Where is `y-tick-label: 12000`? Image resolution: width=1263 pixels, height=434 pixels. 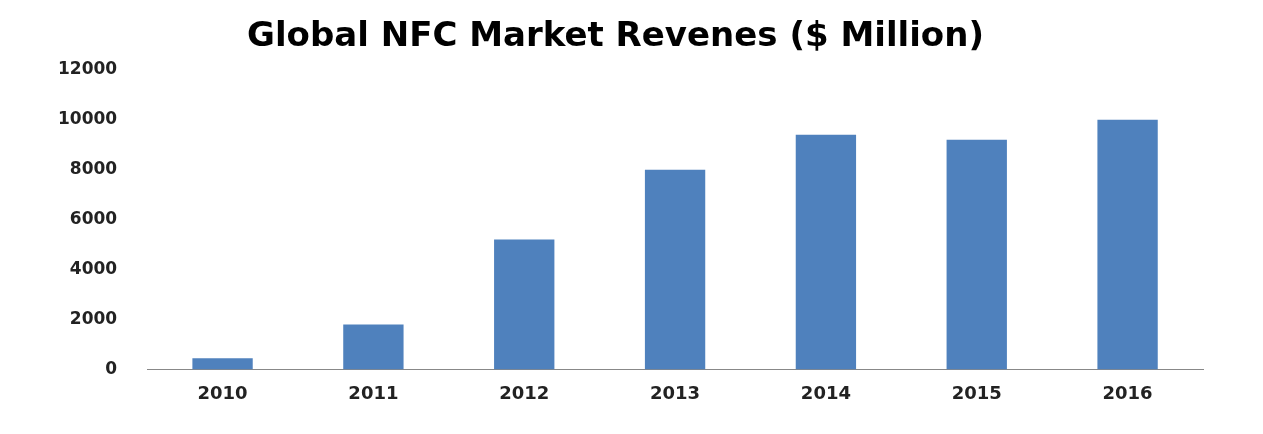
y-tick-label: 12000 is located at coordinates (87, 68).